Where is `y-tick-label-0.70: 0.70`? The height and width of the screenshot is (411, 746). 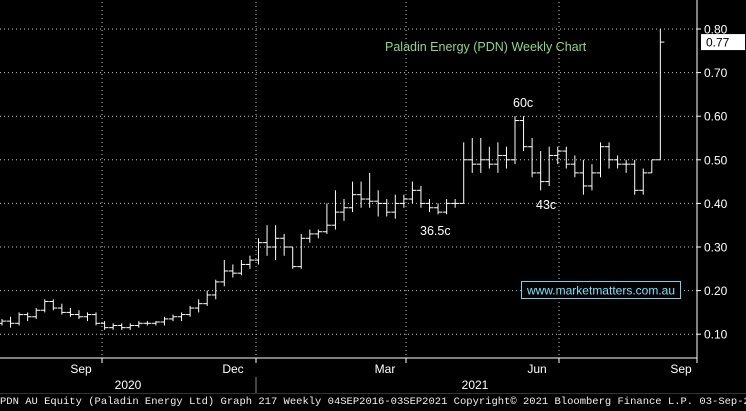 y-tick-label-0.70: 0.70 is located at coordinates (716, 73).